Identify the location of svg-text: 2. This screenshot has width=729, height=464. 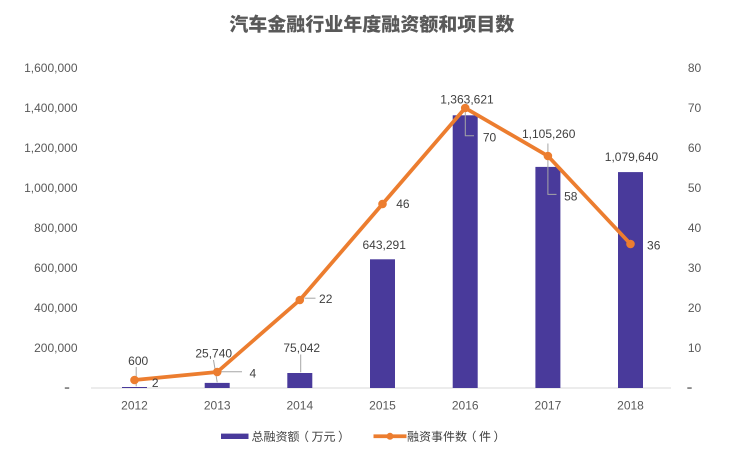
(155, 383).